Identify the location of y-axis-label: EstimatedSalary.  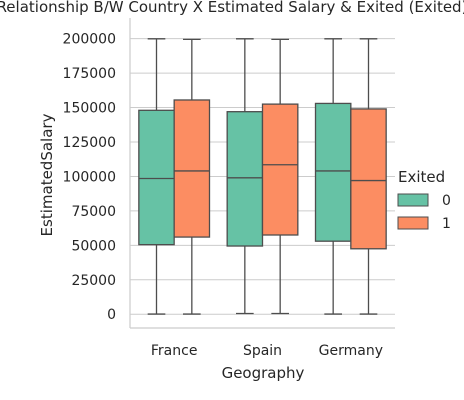
(47, 174).